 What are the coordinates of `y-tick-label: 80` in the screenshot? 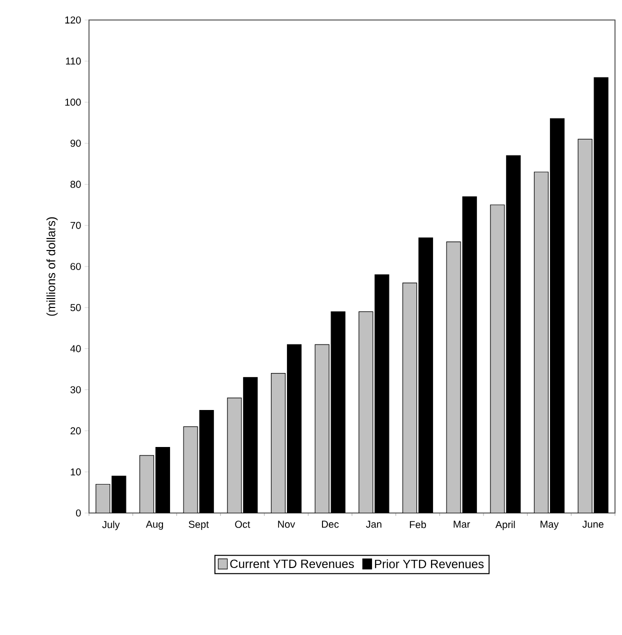 It's located at (75, 184).